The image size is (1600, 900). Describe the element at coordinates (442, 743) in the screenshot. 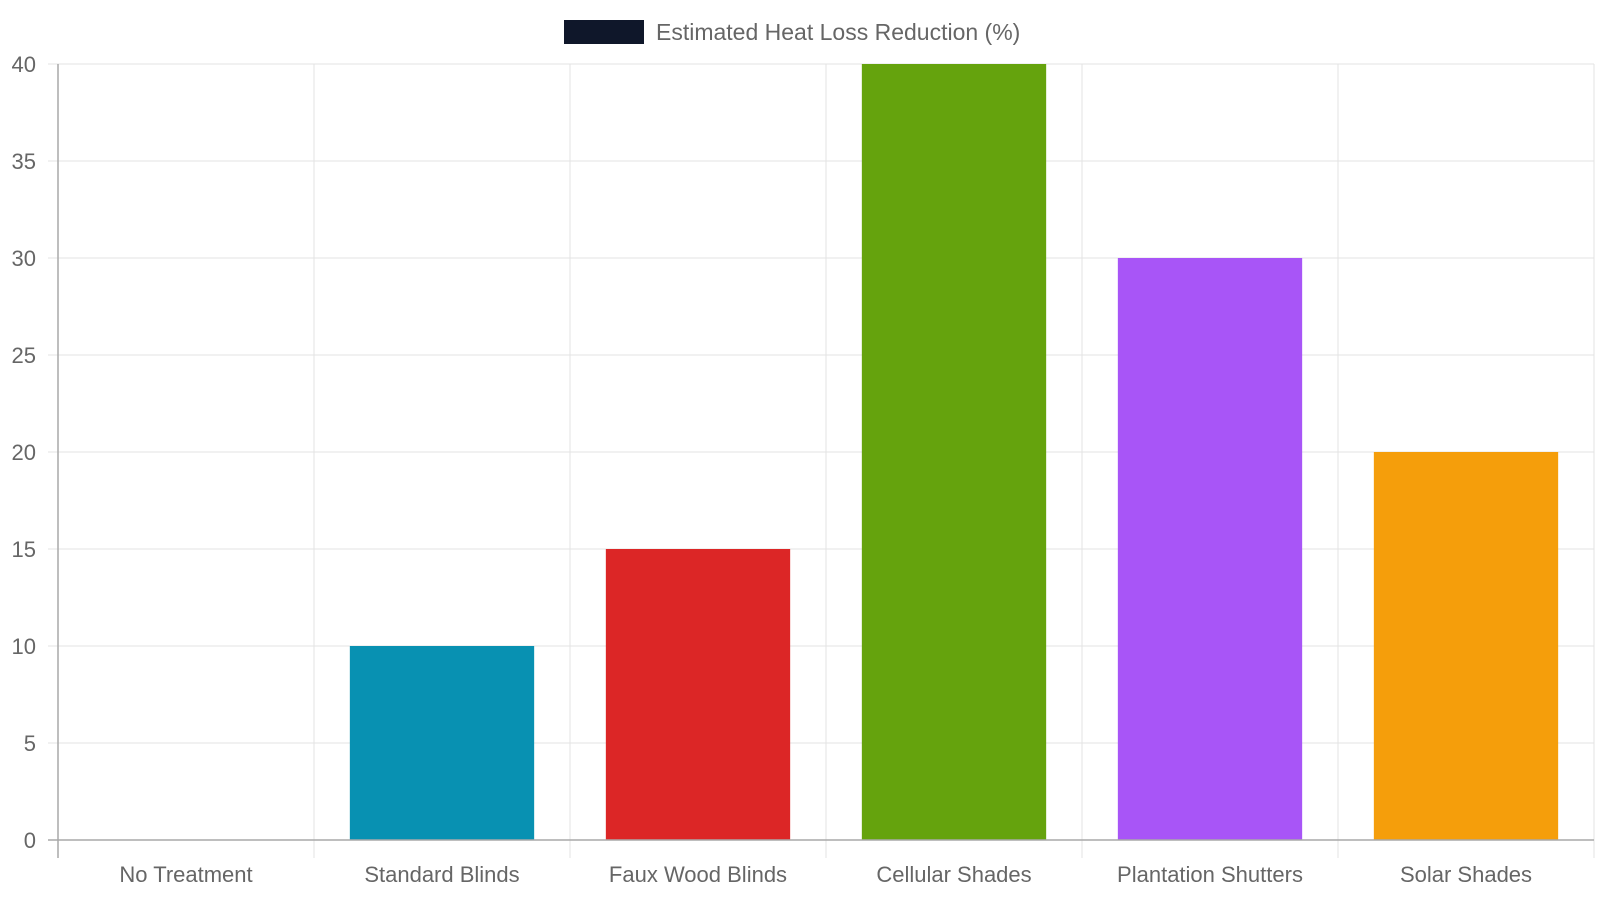

I see `bar-standard-blinds` at that location.